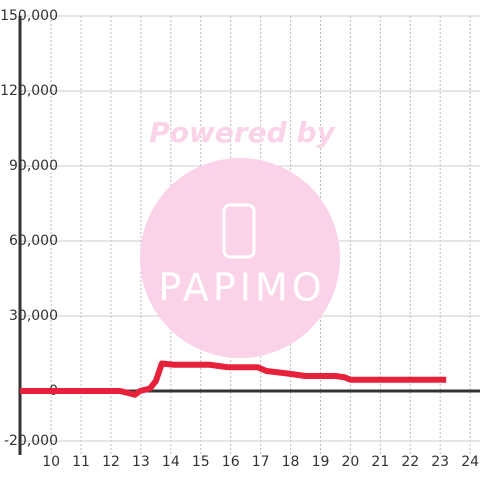 Image resolution: width=480 pixels, height=480 pixels. What do you see at coordinates (410, 462) in the screenshot?
I see `x-tick-label: 22` at bounding box center [410, 462].